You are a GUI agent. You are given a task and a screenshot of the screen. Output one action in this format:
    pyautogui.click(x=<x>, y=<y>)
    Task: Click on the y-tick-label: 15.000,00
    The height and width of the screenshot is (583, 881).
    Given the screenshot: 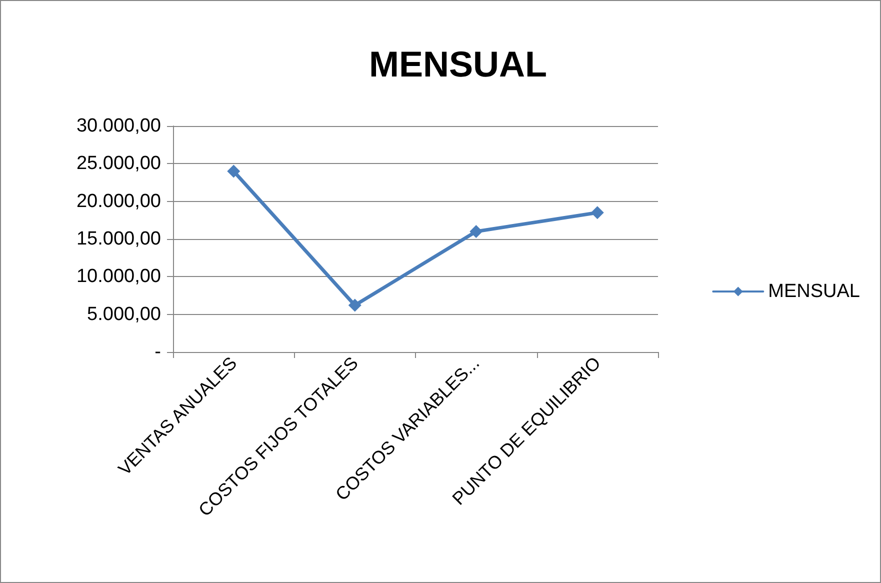 What is the action you would take?
    pyautogui.click(x=118, y=239)
    